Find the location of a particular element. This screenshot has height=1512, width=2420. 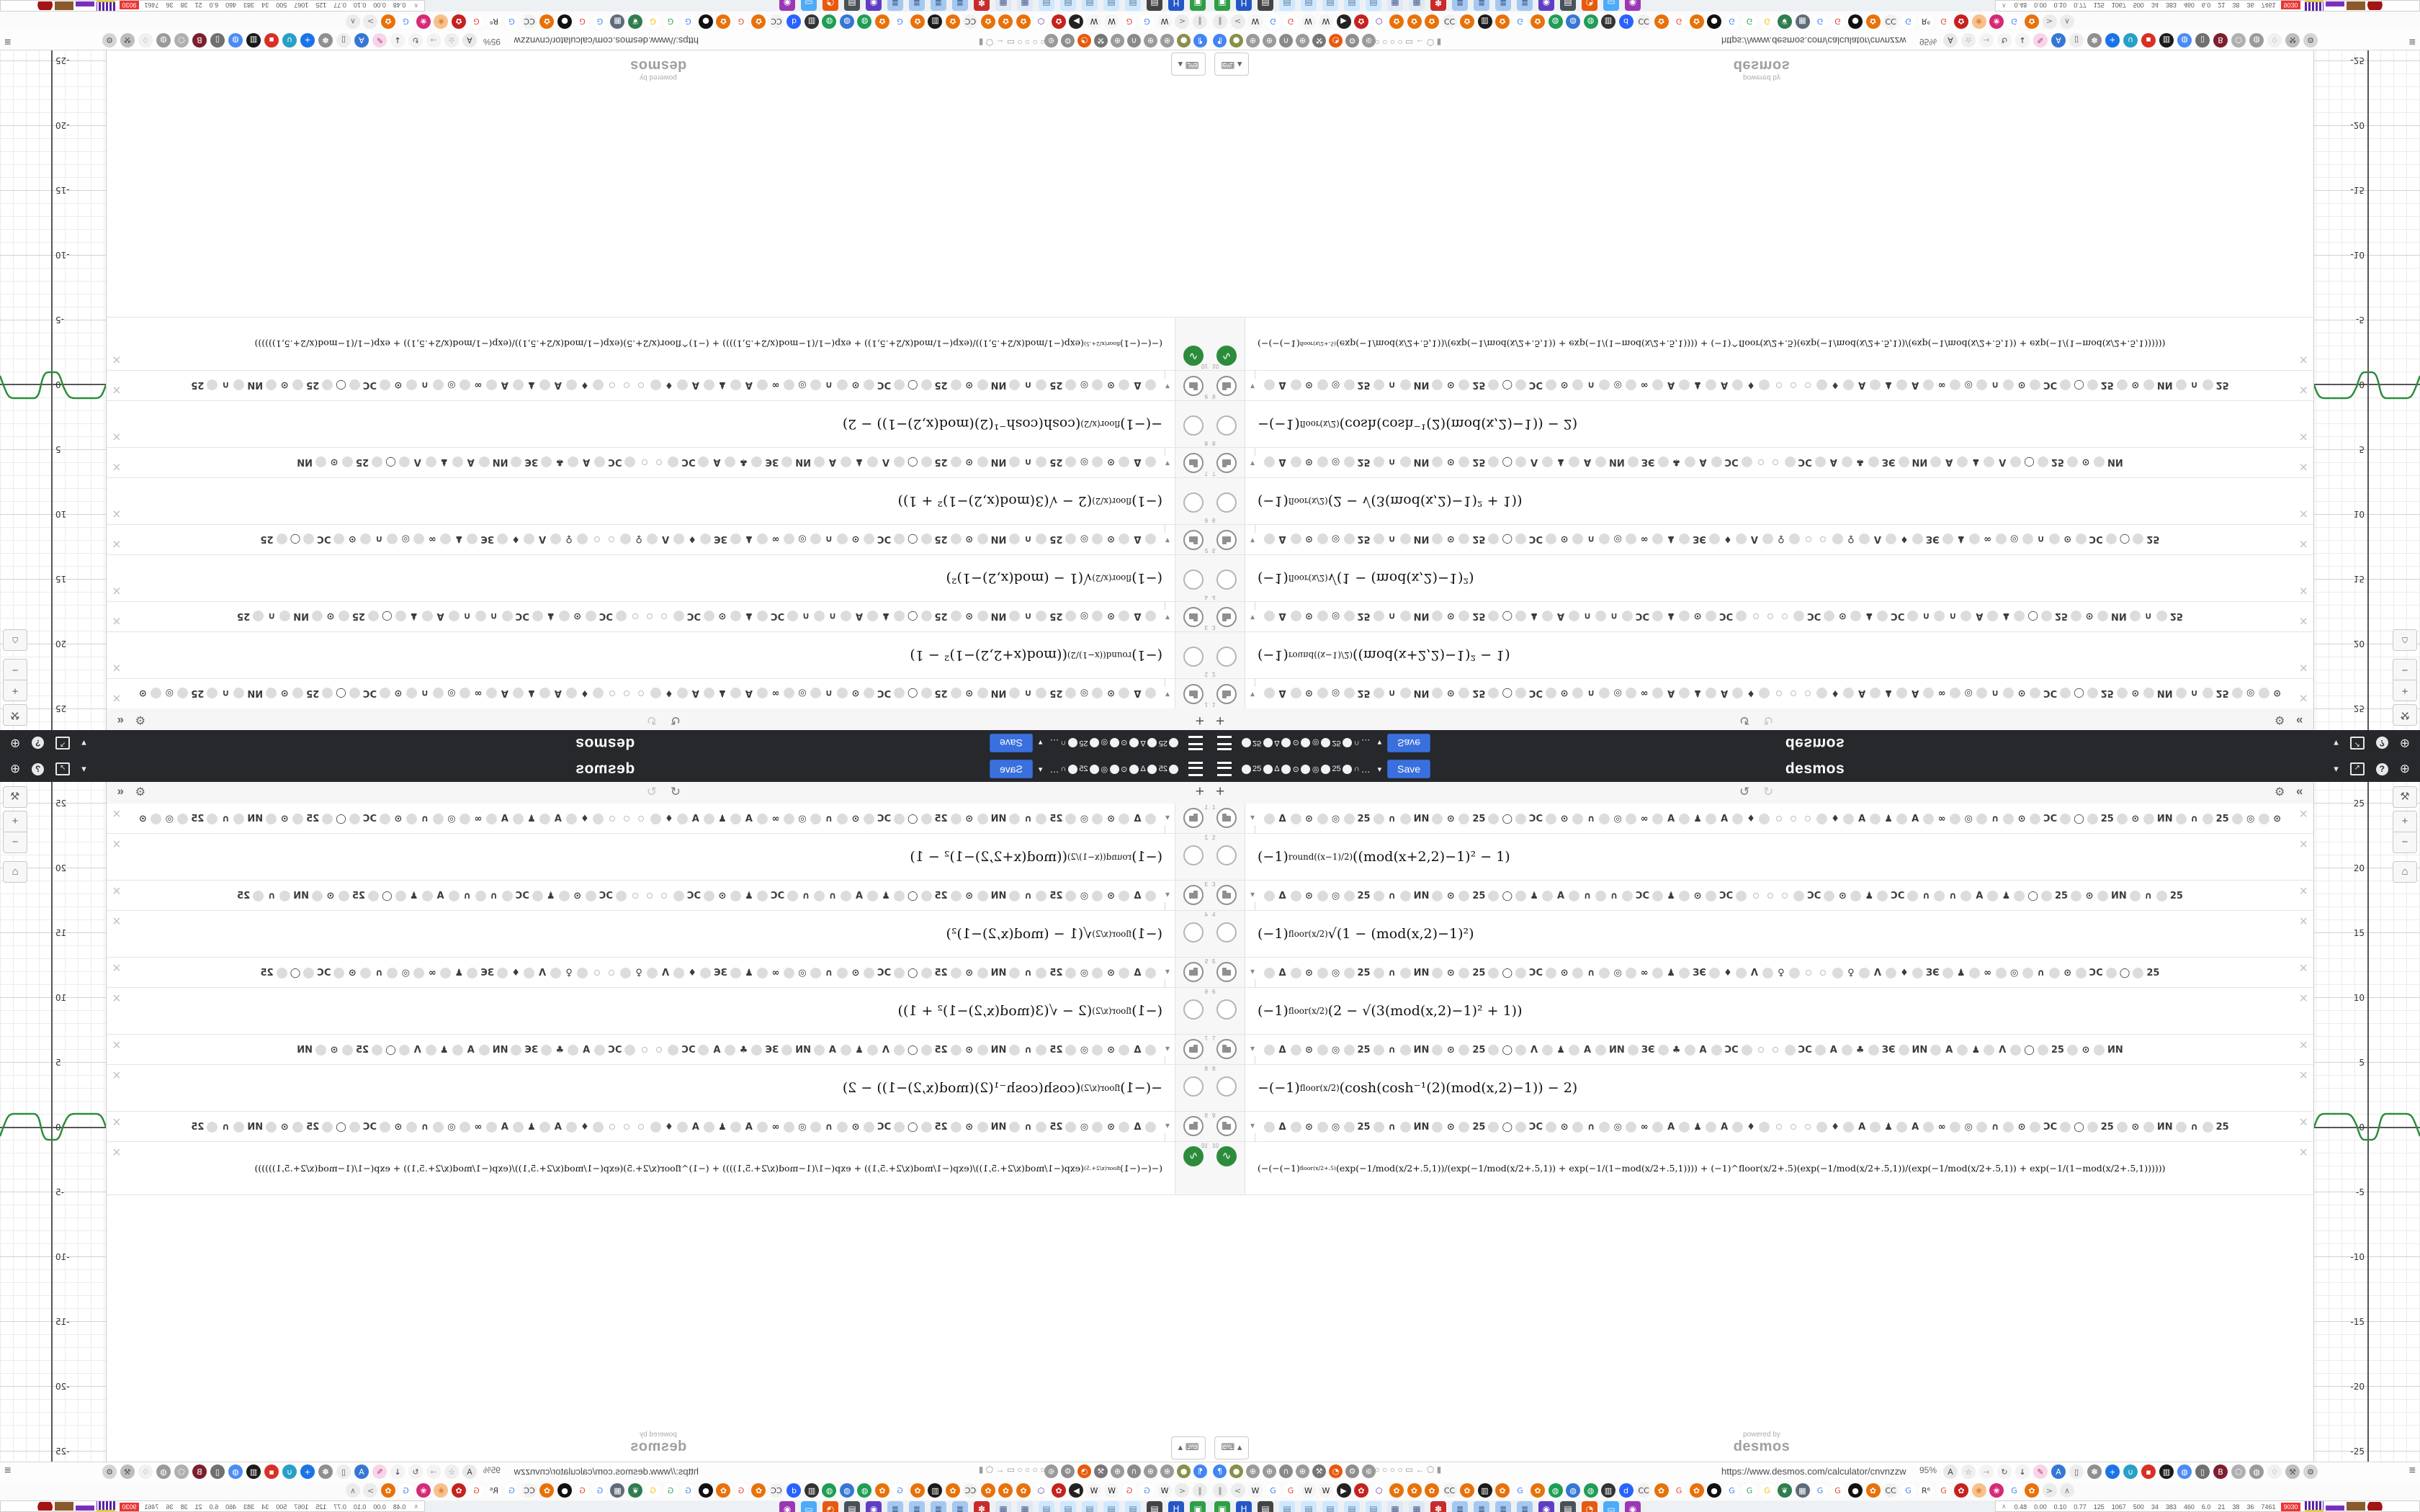

expression-latex: (−1) round((x−1)/2) ((mod(x+2,2)−1)² − 1) is located at coordinates (1036, 857).